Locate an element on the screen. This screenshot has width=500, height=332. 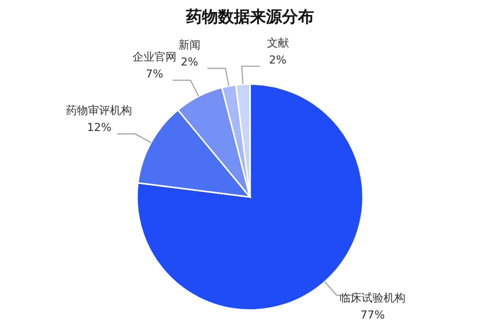
chart-title: 药物数据来源分布 is located at coordinates (249, 16).